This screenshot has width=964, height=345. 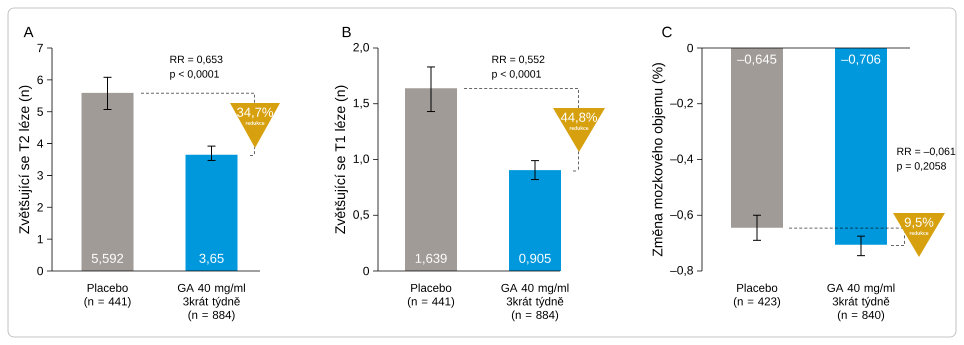 What do you see at coordinates (926, 152) in the screenshot?
I see `annotation: RR = –0,061` at bounding box center [926, 152].